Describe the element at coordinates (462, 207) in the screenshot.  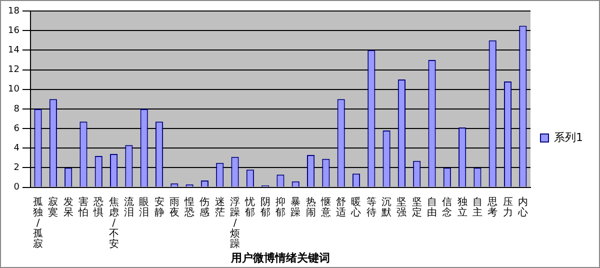
I see `x-tick-label: 独立` at that location.